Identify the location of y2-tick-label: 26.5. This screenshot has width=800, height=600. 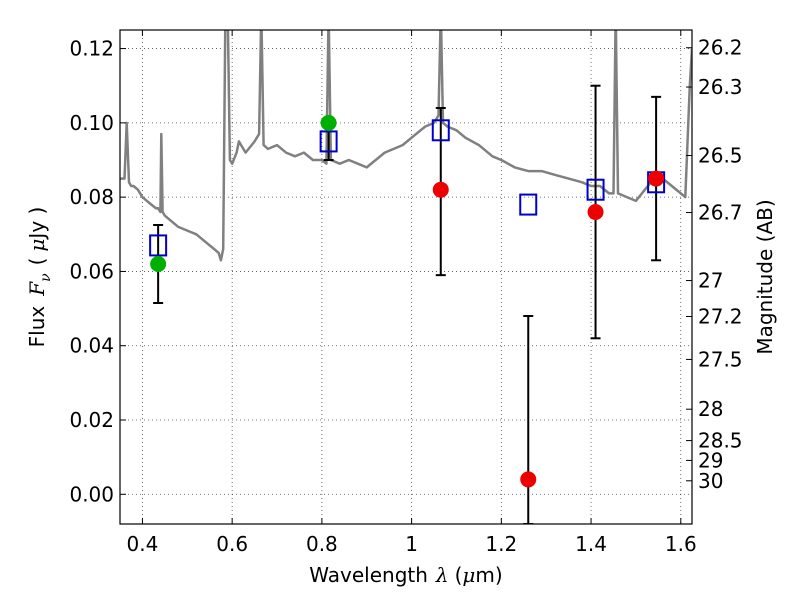
(720, 156).